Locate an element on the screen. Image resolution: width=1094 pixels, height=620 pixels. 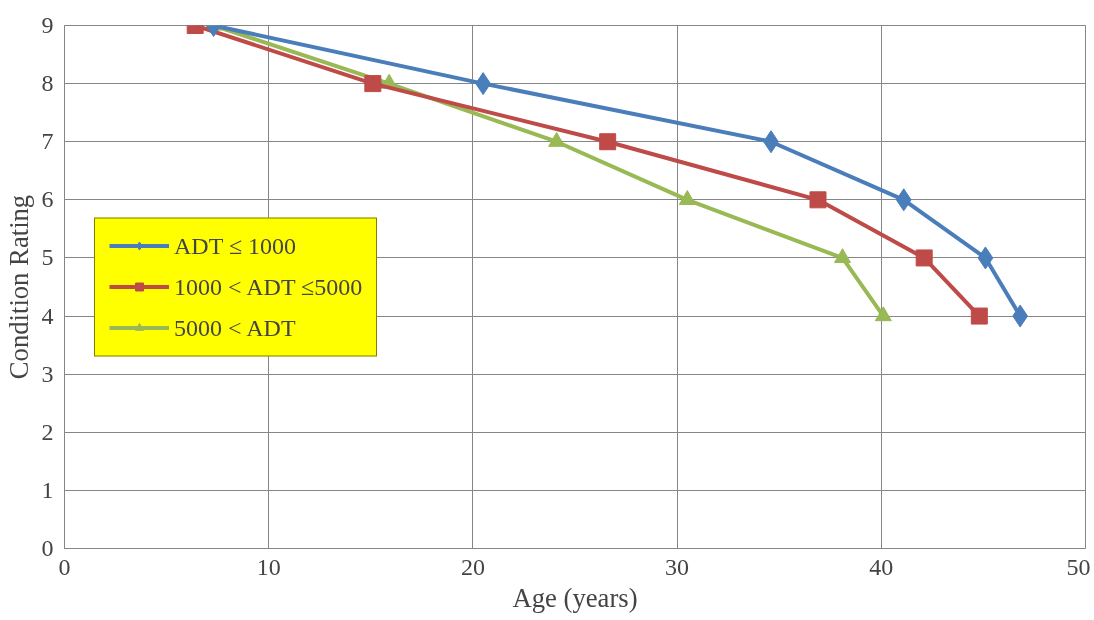
y-tick-label: 7 is located at coordinates (47, 141).